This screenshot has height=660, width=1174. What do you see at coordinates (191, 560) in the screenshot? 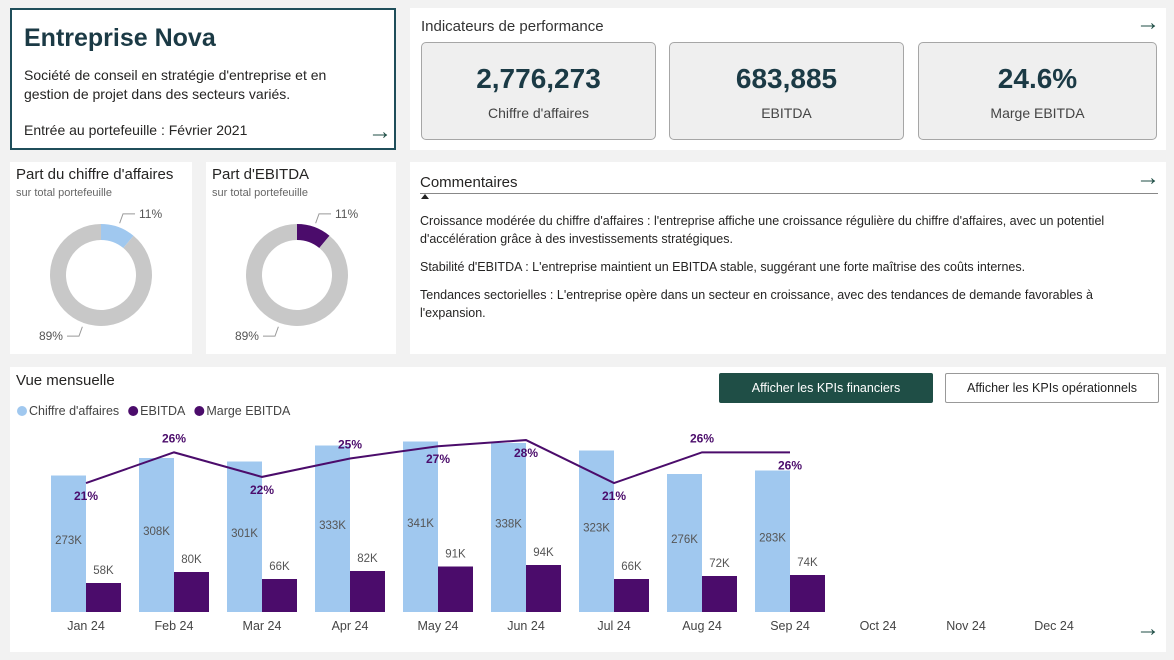
I see `bar-label: 80K` at bounding box center [191, 560].